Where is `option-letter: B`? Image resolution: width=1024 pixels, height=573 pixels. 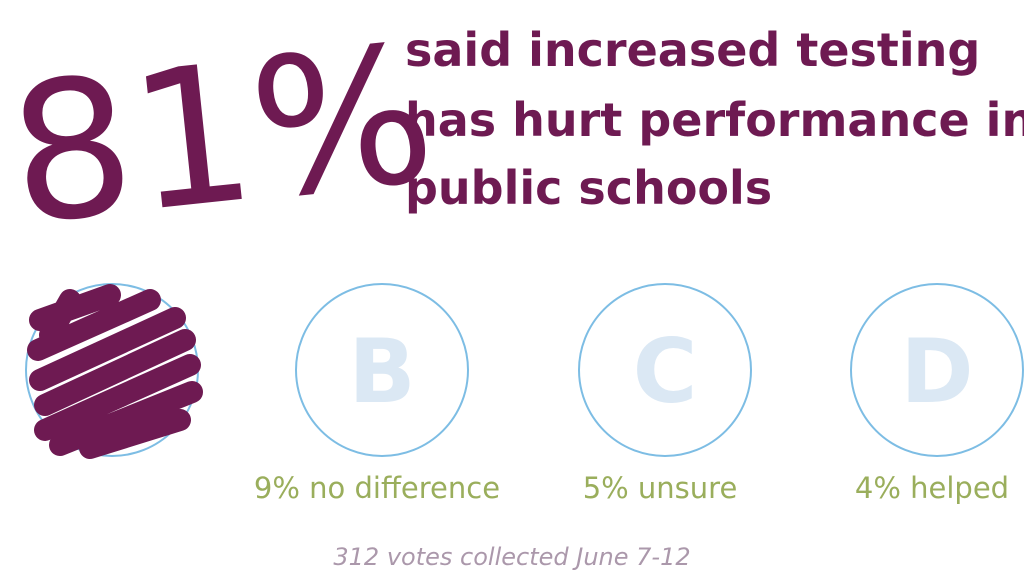 option-letter: B is located at coordinates (381, 371).